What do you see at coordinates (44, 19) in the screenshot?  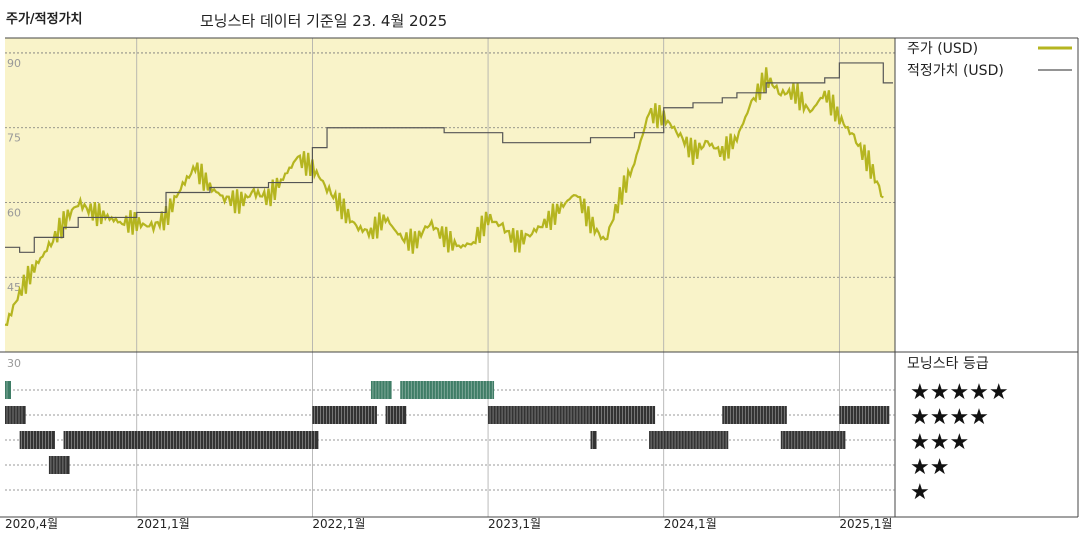 I see `chart-title: 주가/적정가치` at bounding box center [44, 19].